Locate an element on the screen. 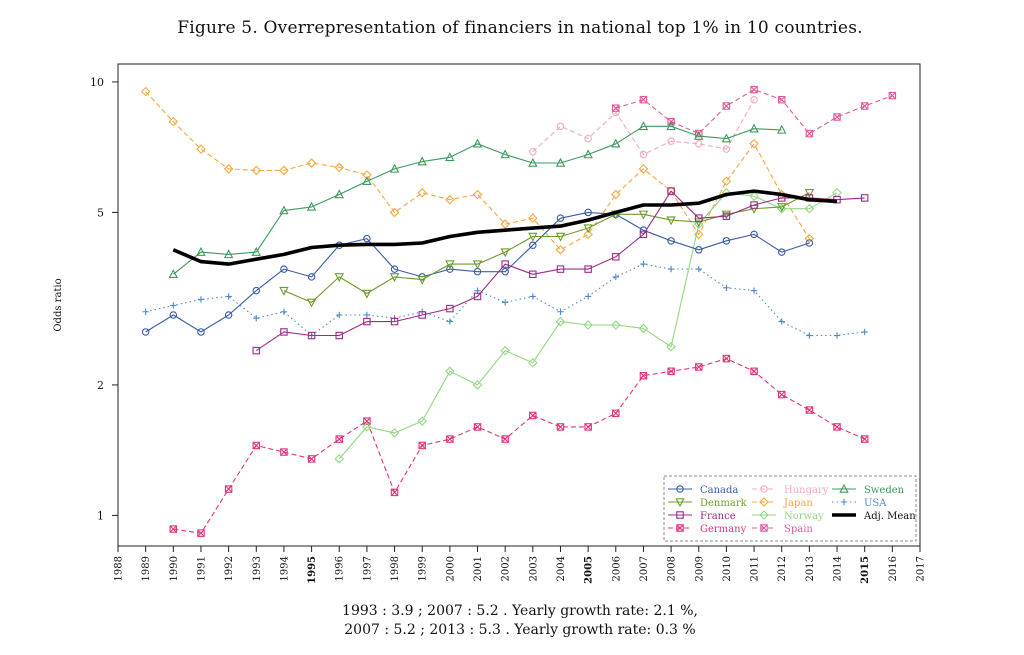  y-axis-label: Odds ratio is located at coordinates (58, 304).